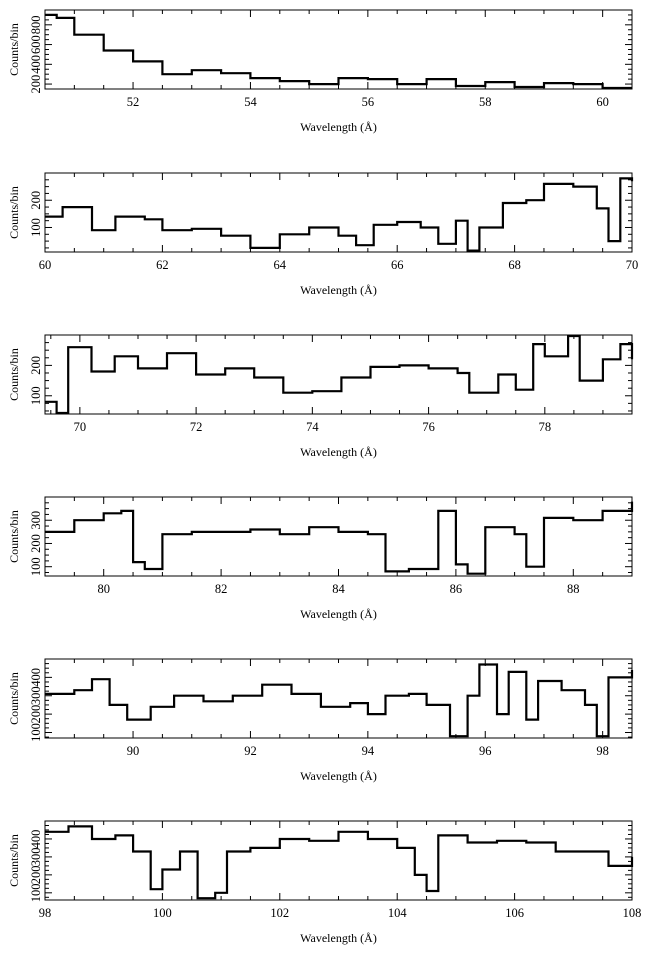 This screenshot has height=958, width=652. Describe the element at coordinates (280, 265) in the screenshot. I see `x-tick-label: 64` at that location.